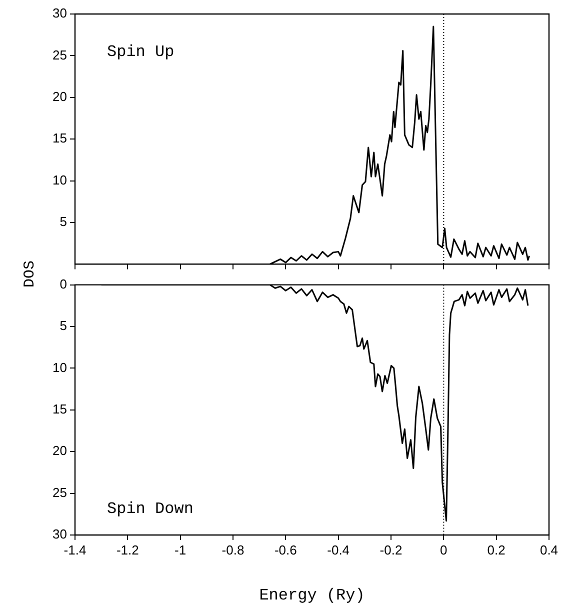 The width and height of the screenshot is (563, 609). What do you see at coordinates (549, 550) in the screenshot?
I see `x-tick-label: 0.4` at bounding box center [549, 550].